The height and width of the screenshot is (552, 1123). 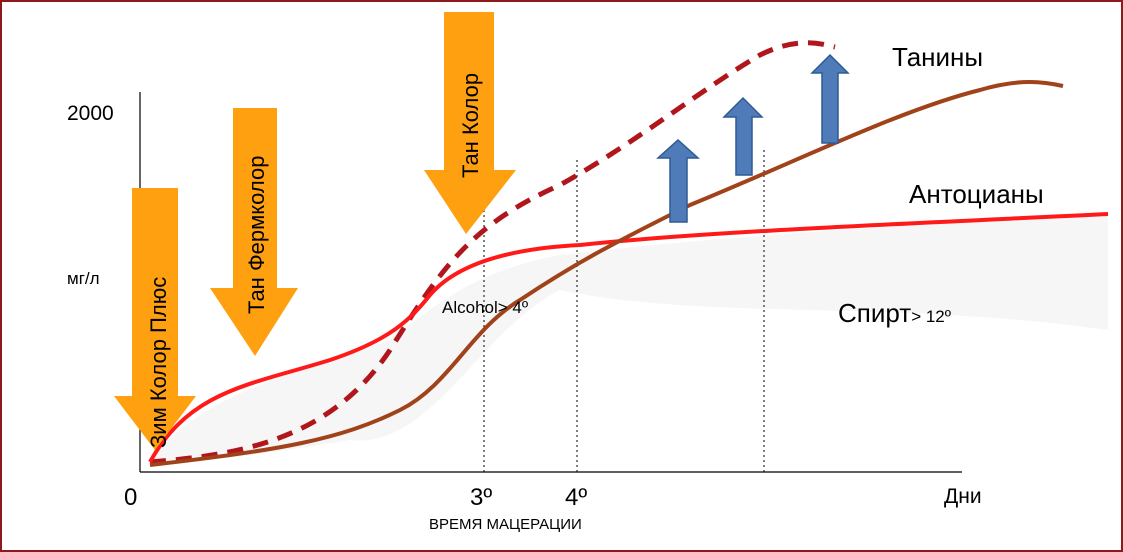 I want to click on alcohol-late-label: Спирт> 12º, so click(x=894, y=313).